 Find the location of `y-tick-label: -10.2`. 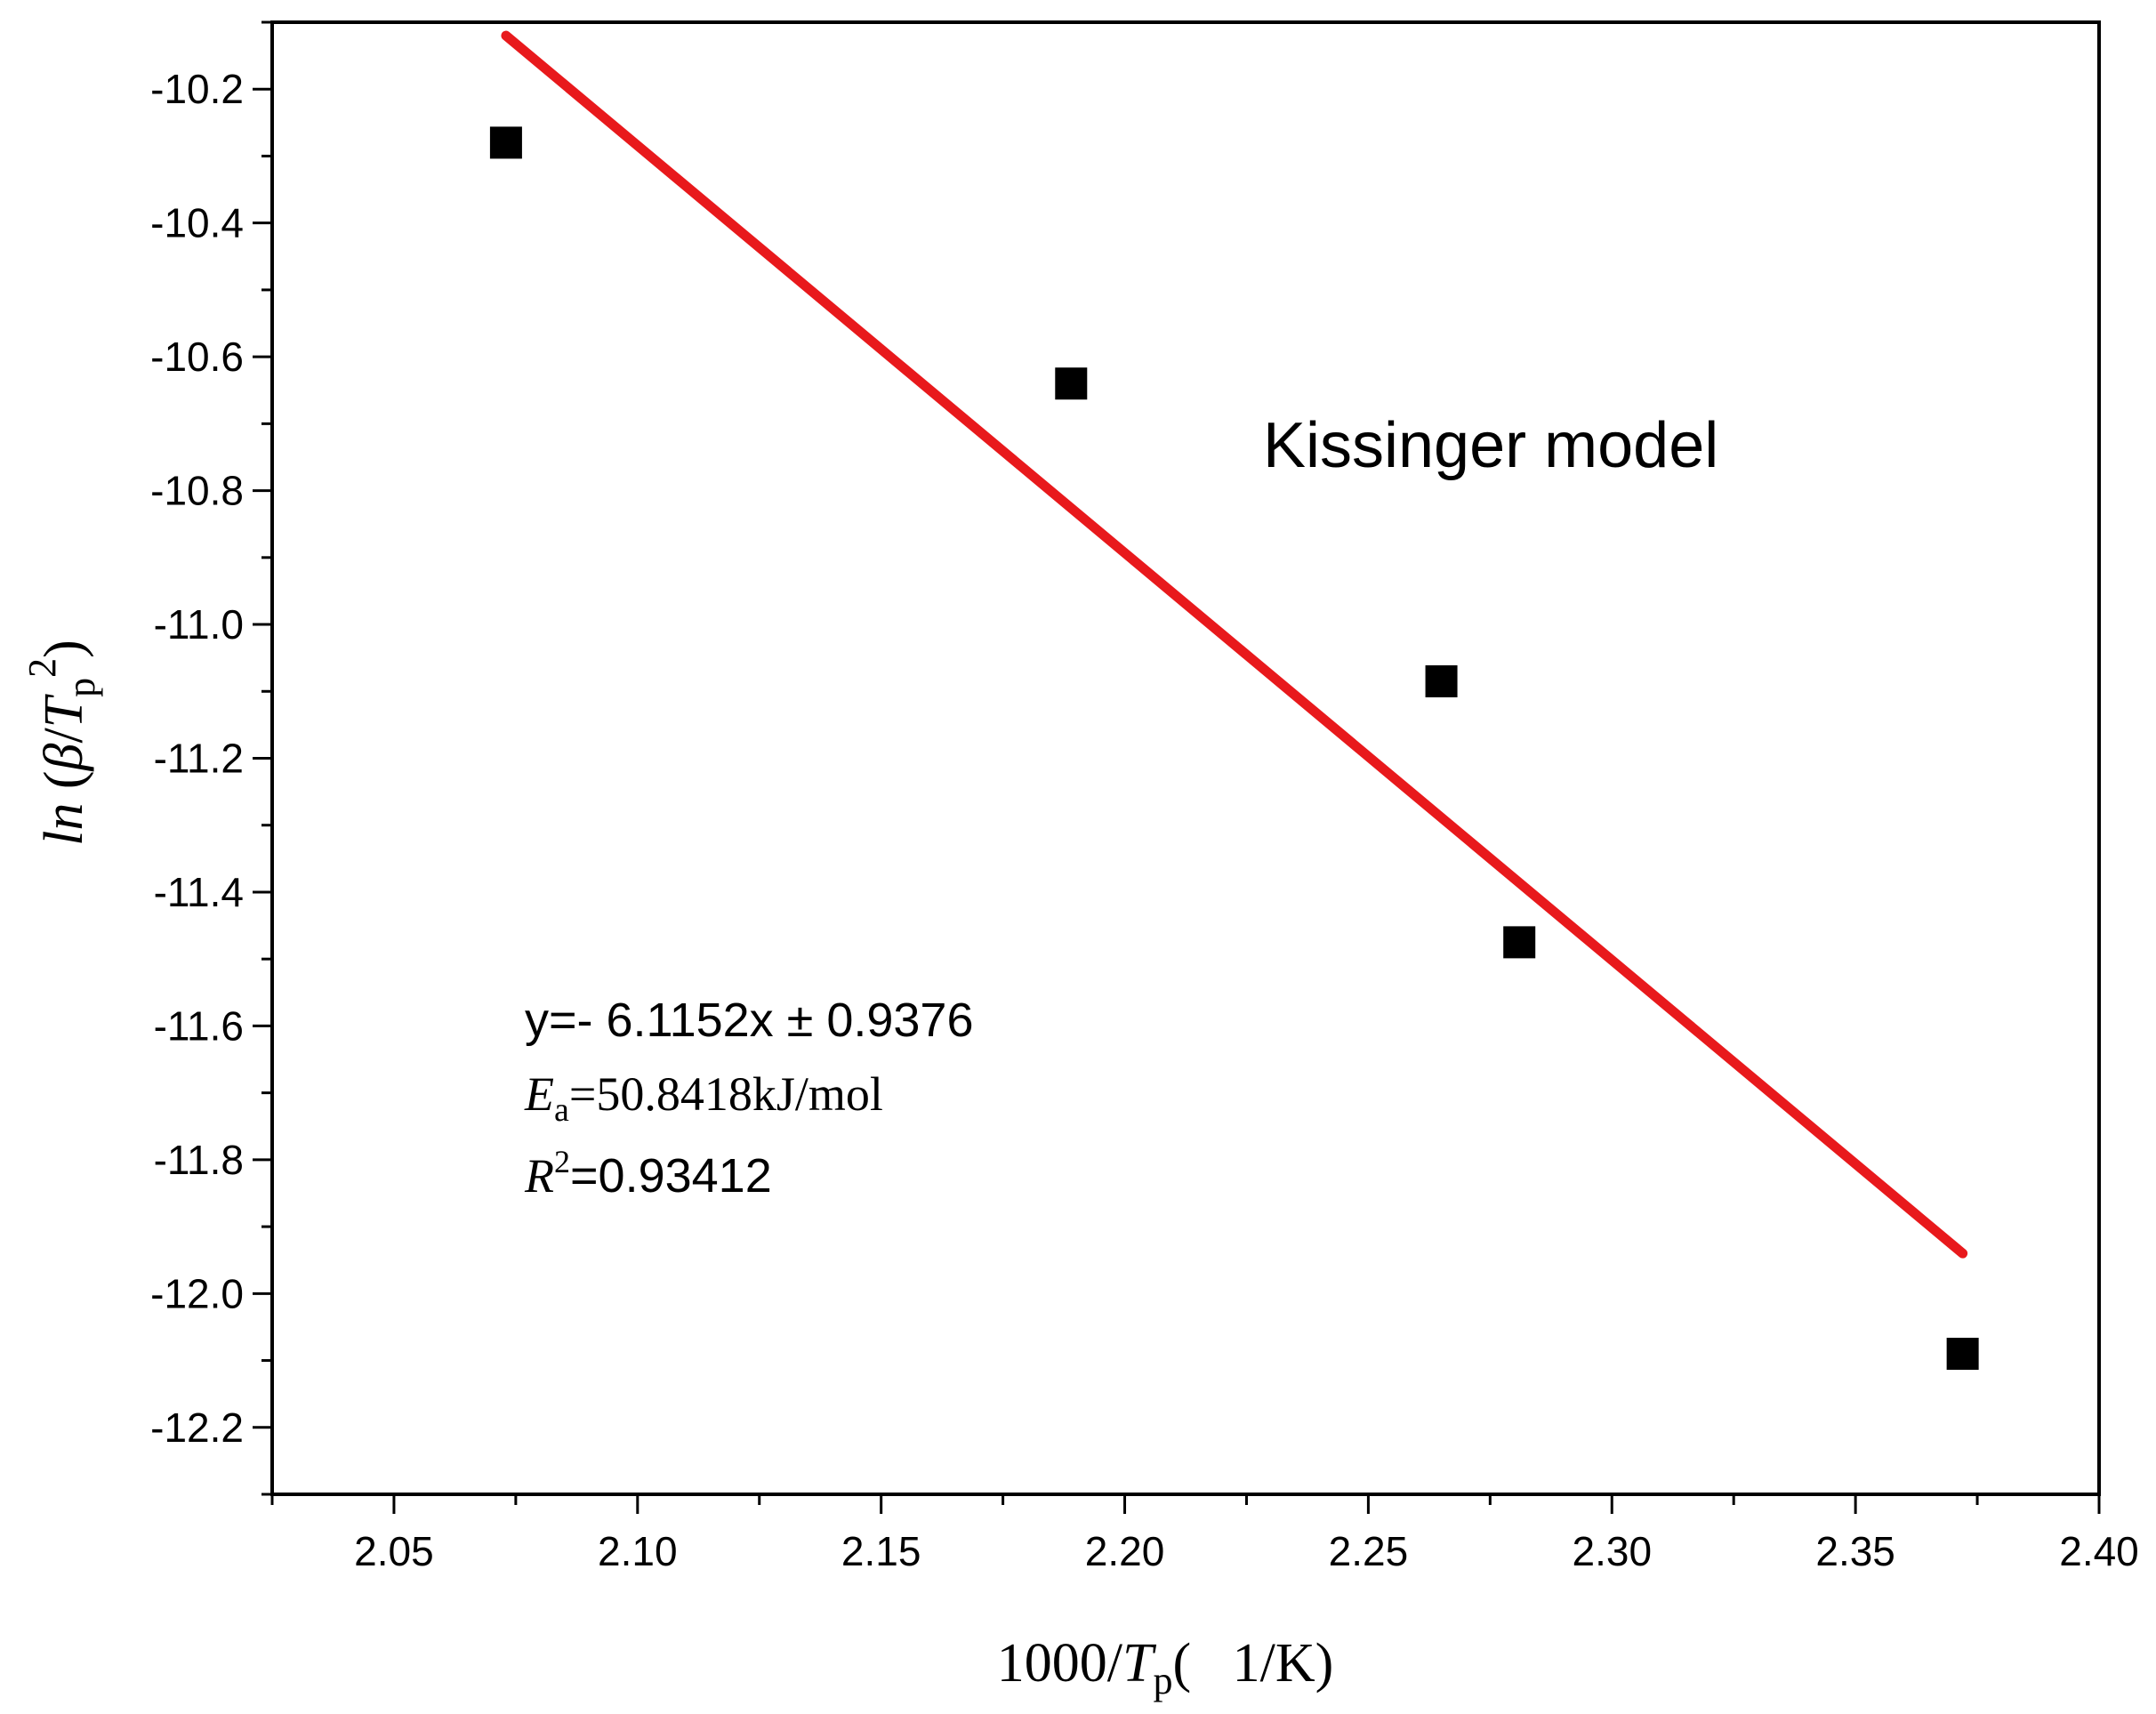

y-tick-label: -10.2 is located at coordinates (197, 89).